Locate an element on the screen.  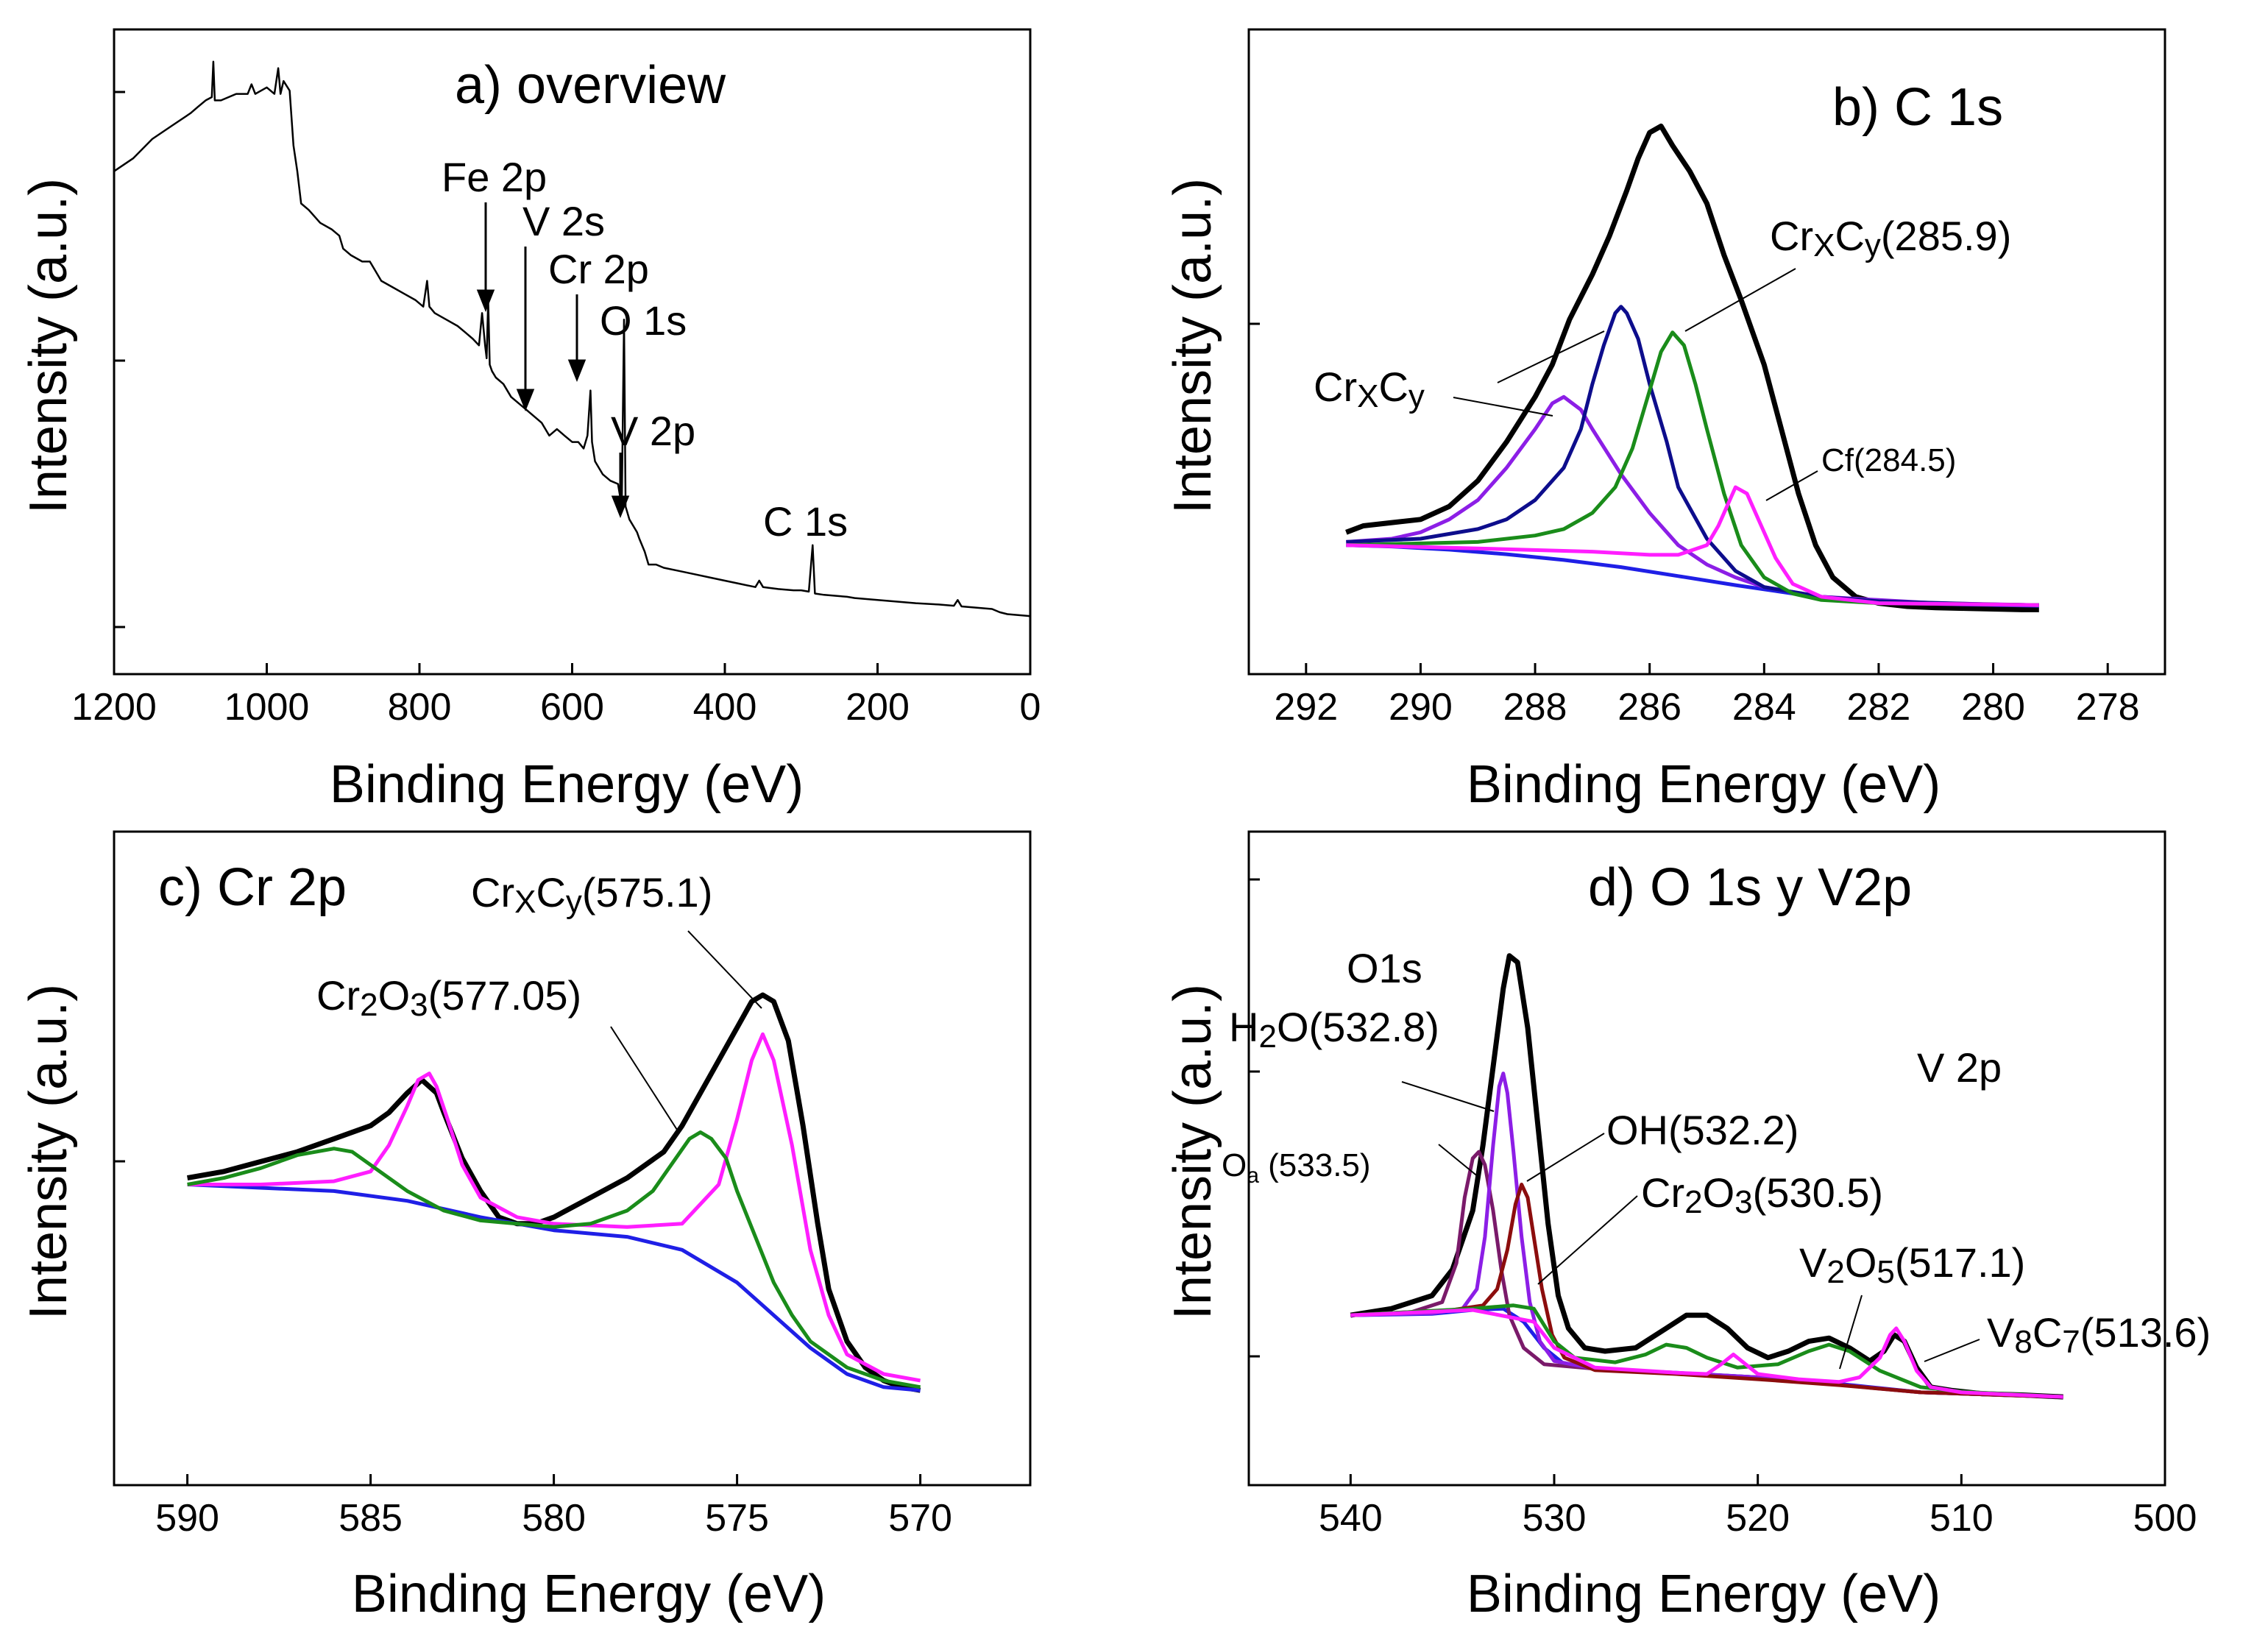
panel-d-annotation-v2o5: V2O5(517.1) is located at coordinates (1912, 1264).